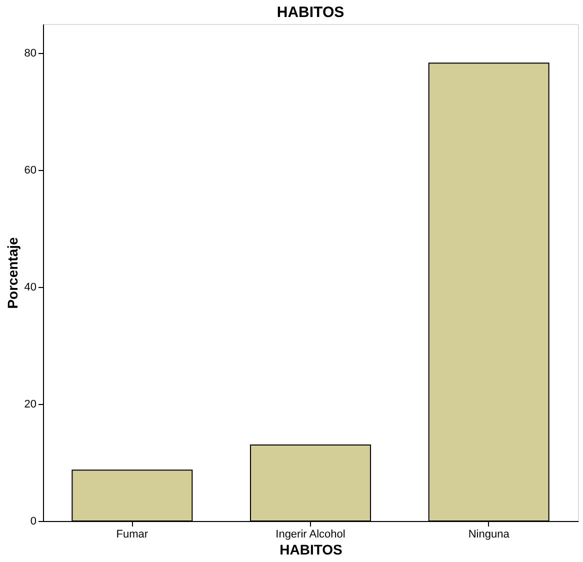 Image resolution: width=583 pixels, height=562 pixels. What do you see at coordinates (30, 404) in the screenshot?
I see `y-tick-label: 20` at bounding box center [30, 404].